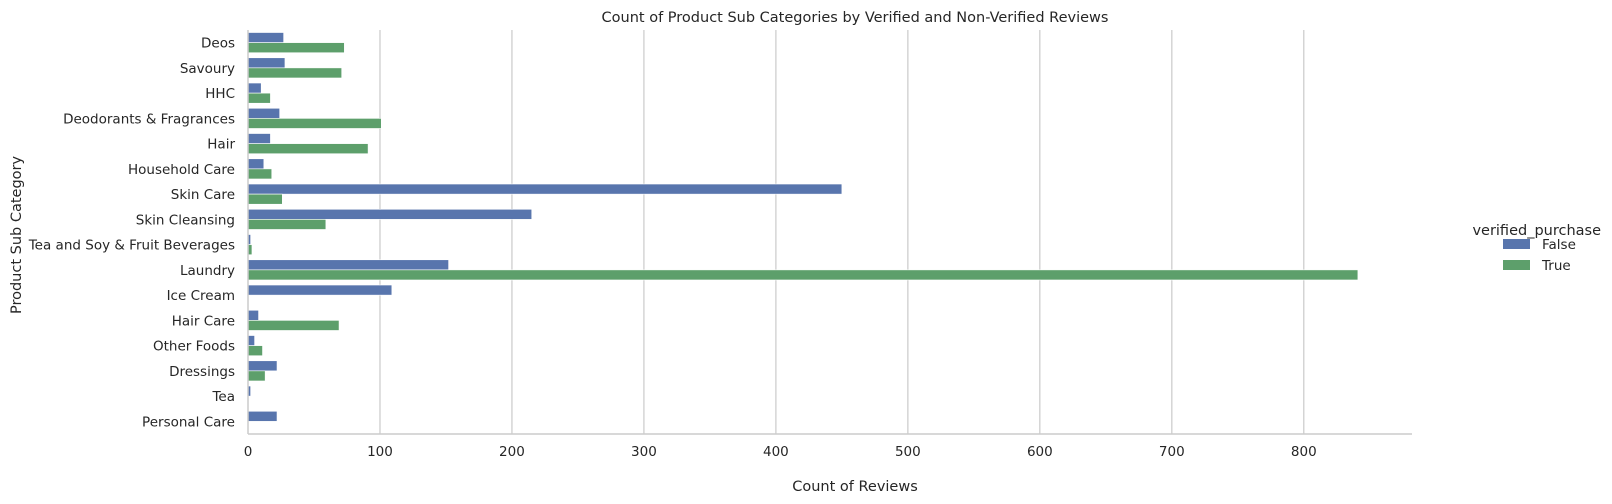  Describe the element at coordinates (1172, 452) in the screenshot. I see `x-tick-label: 700` at that location.